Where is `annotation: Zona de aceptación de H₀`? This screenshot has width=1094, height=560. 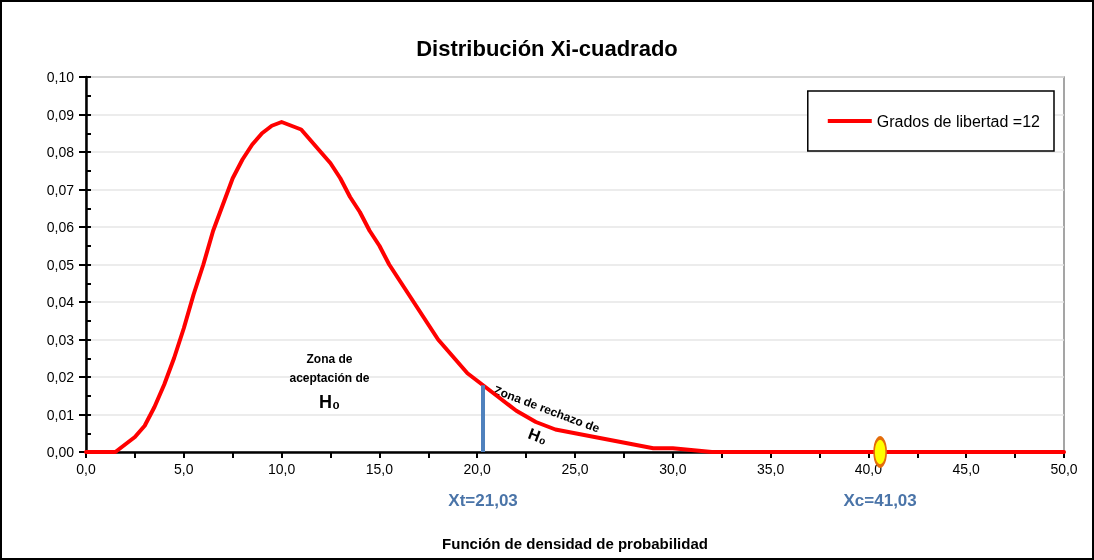 annotation: Zona de aceptación de H₀ is located at coordinates (329, 382).